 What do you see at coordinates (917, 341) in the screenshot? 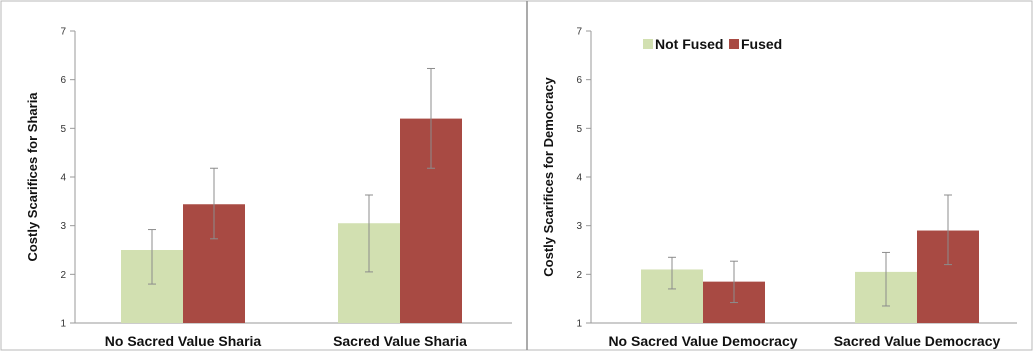
I see `category-label: Sacred Value Democracy` at bounding box center [917, 341].